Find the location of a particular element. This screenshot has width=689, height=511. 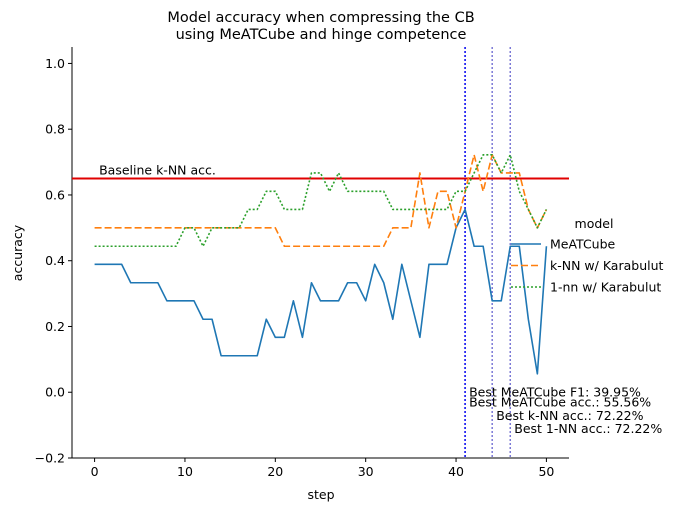

y-tick-label: 0.8 is located at coordinates (55, 129).